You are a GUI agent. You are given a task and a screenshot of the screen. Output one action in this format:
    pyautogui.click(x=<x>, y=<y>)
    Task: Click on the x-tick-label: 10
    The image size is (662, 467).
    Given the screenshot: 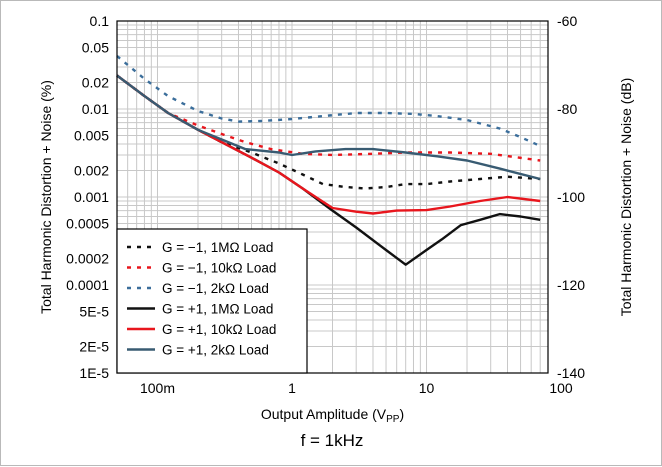 What is the action you would take?
    pyautogui.click(x=427, y=388)
    